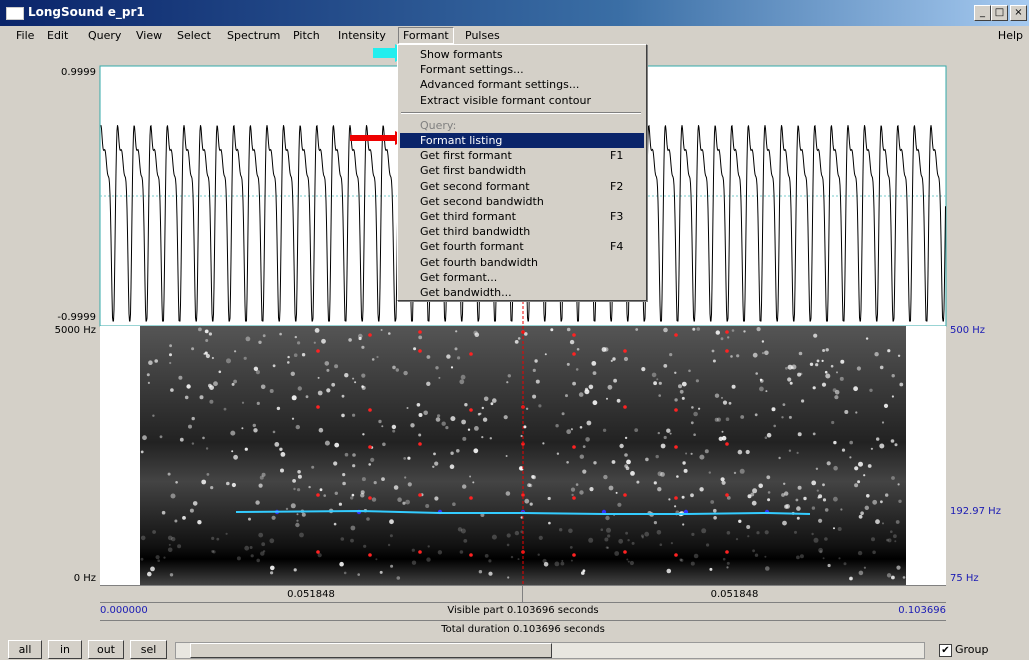  What do you see at coordinates (25, 35) in the screenshot?
I see `menu-item: File` at bounding box center [25, 35].